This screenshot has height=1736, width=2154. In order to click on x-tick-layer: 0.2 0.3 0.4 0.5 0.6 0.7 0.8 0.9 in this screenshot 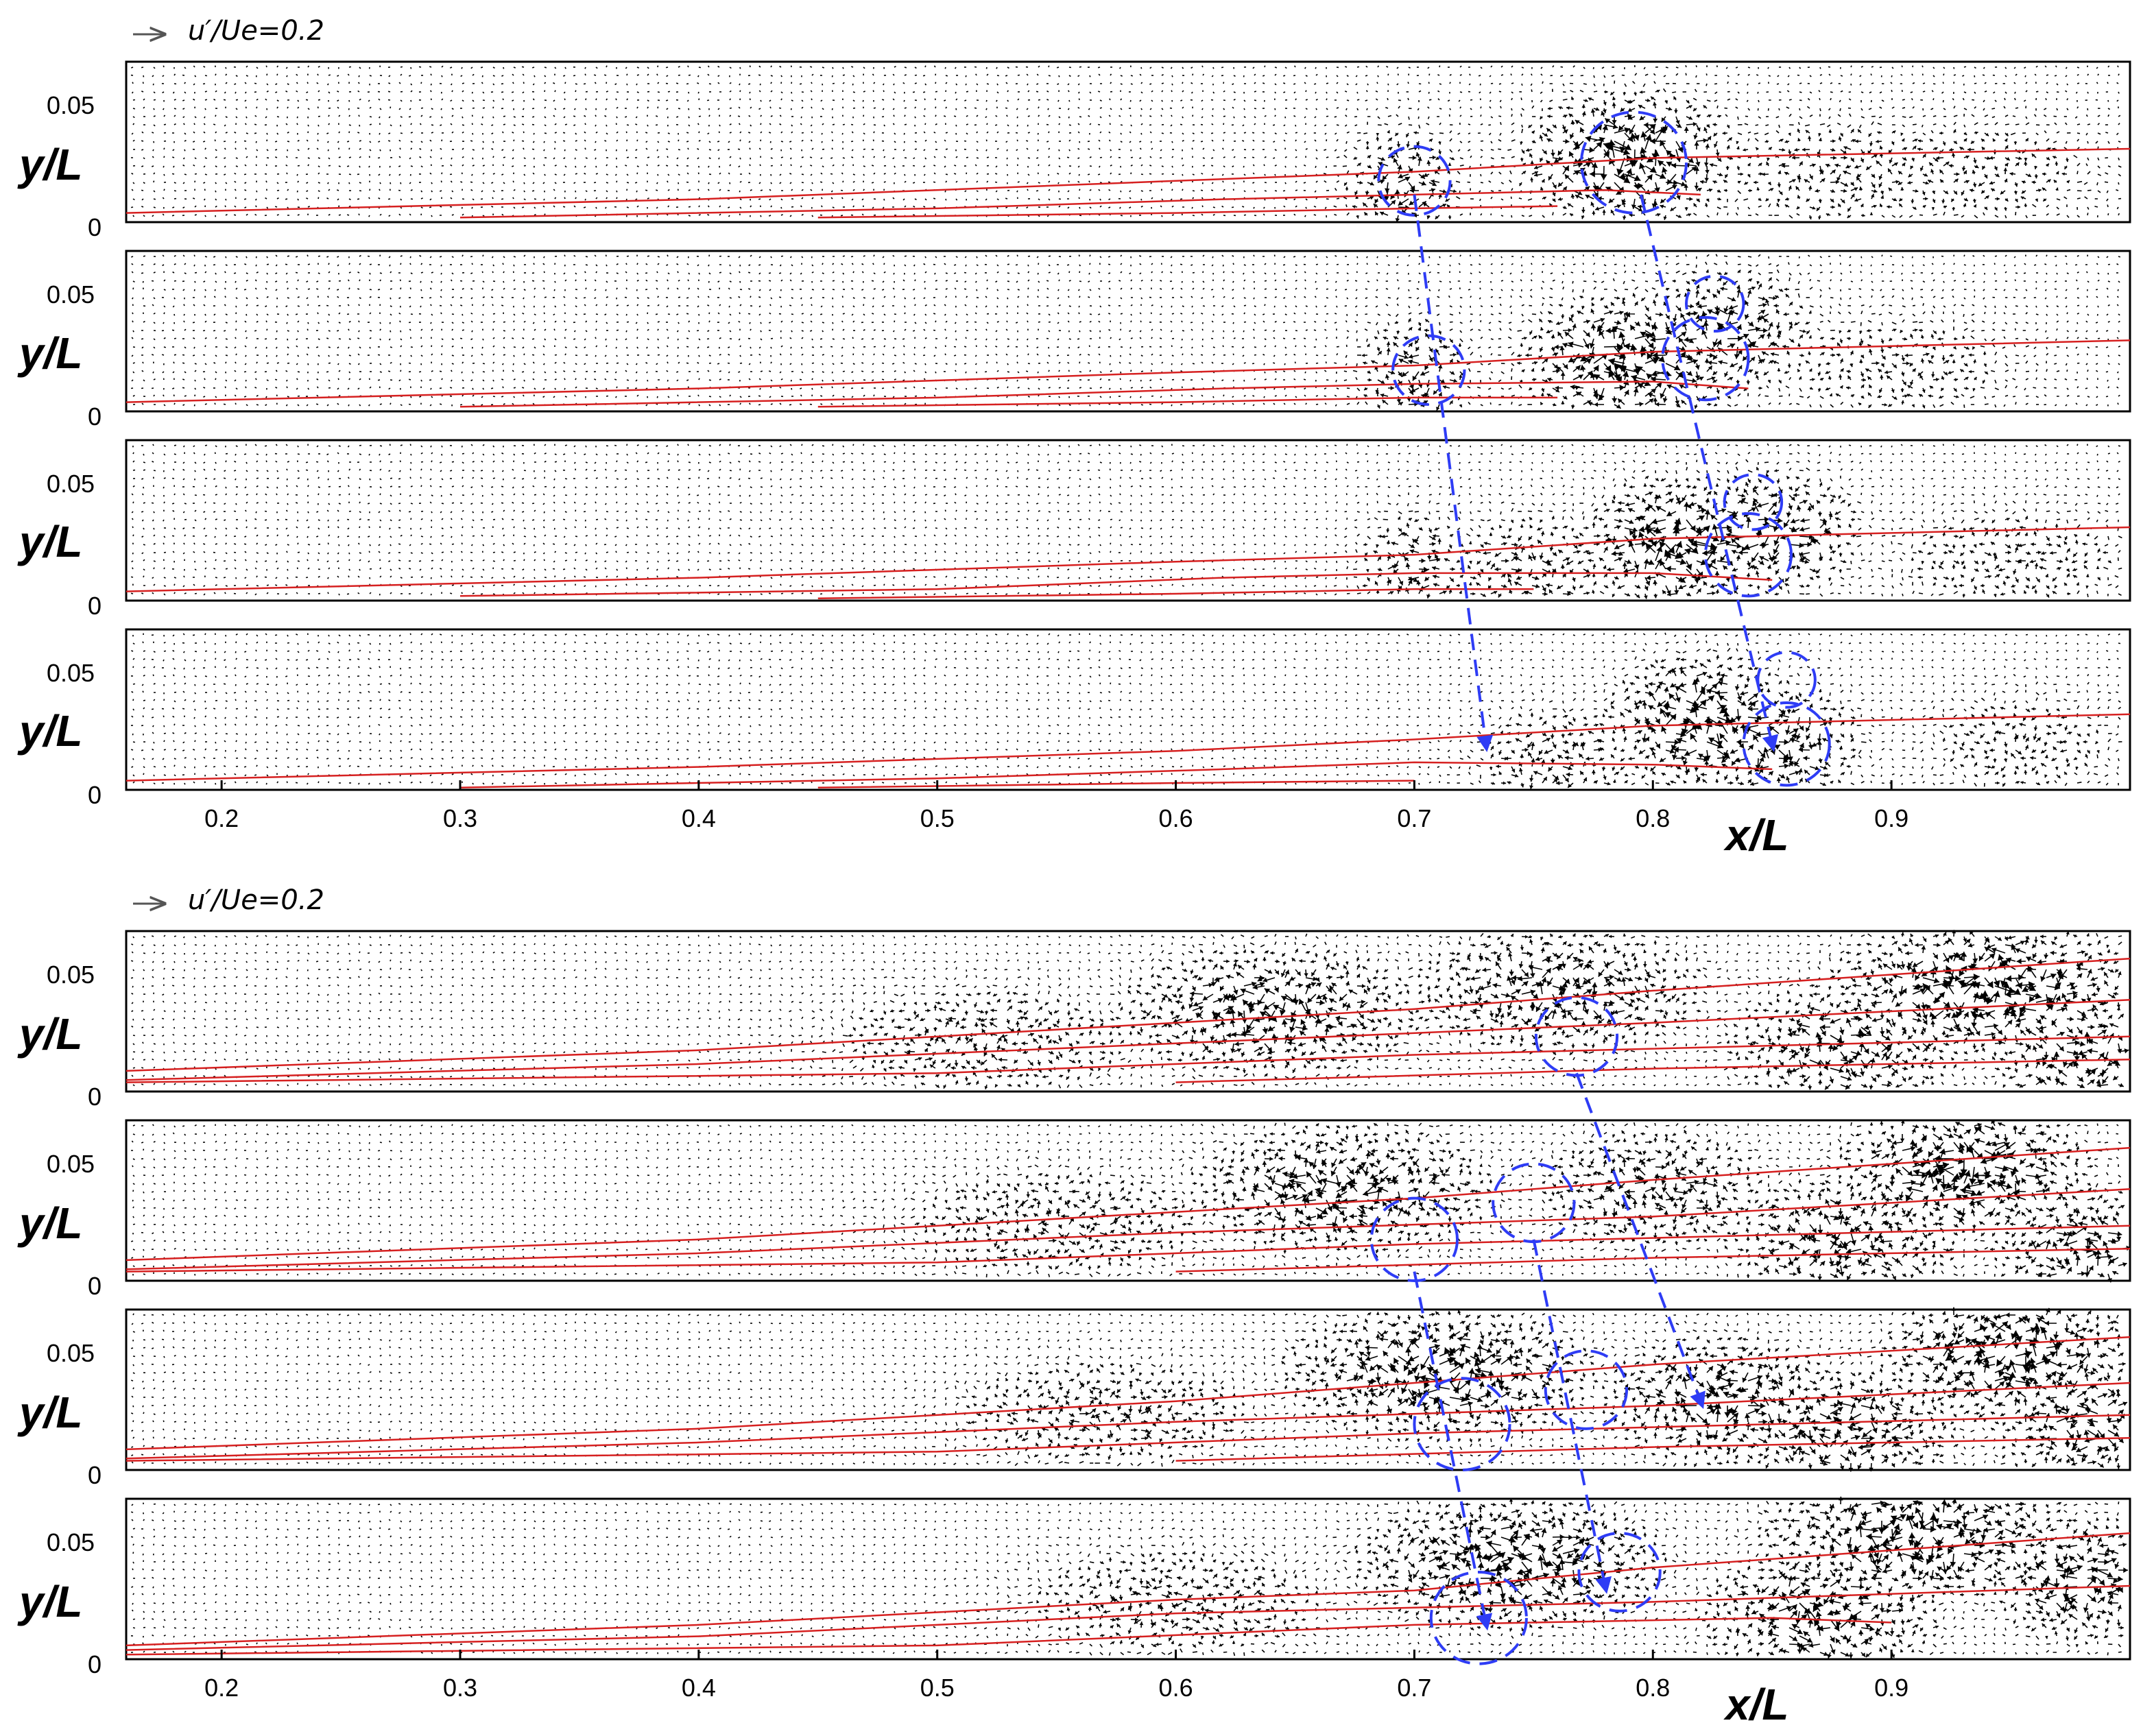, I will do `click(1056, 806)`.